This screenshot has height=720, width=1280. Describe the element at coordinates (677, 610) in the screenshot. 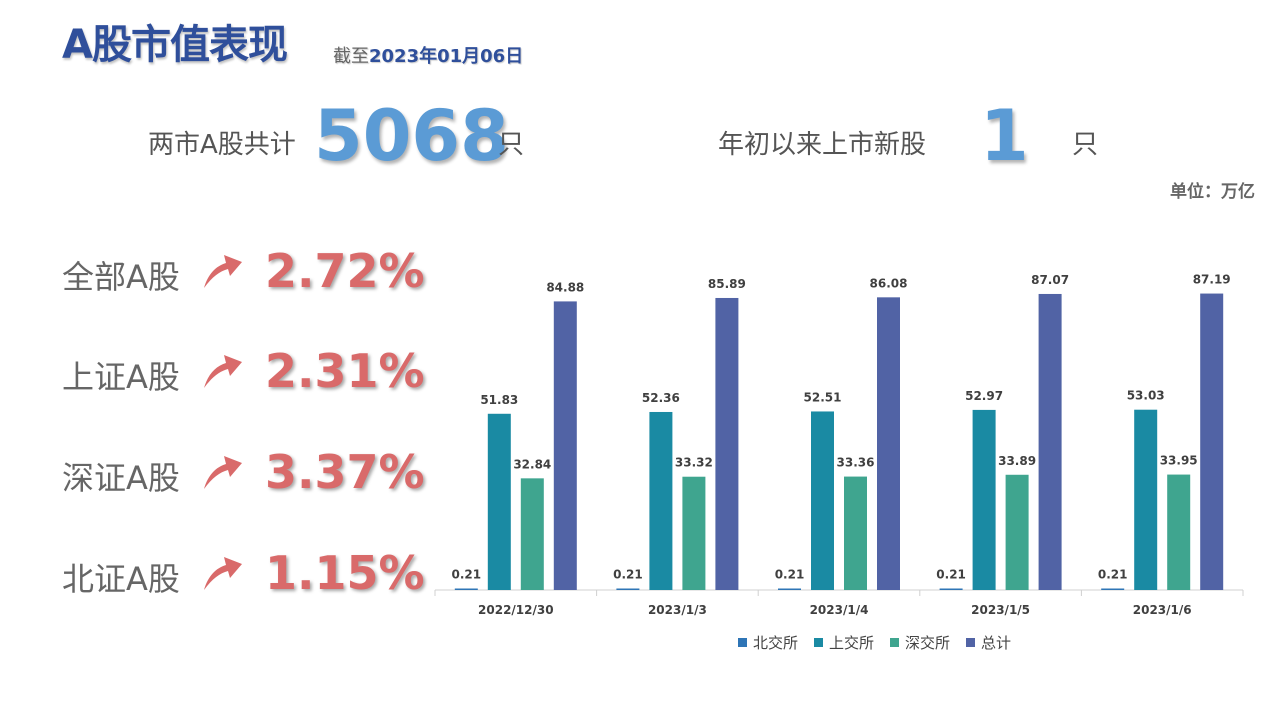

I see `x-tick-label: 2023/1/3` at that location.